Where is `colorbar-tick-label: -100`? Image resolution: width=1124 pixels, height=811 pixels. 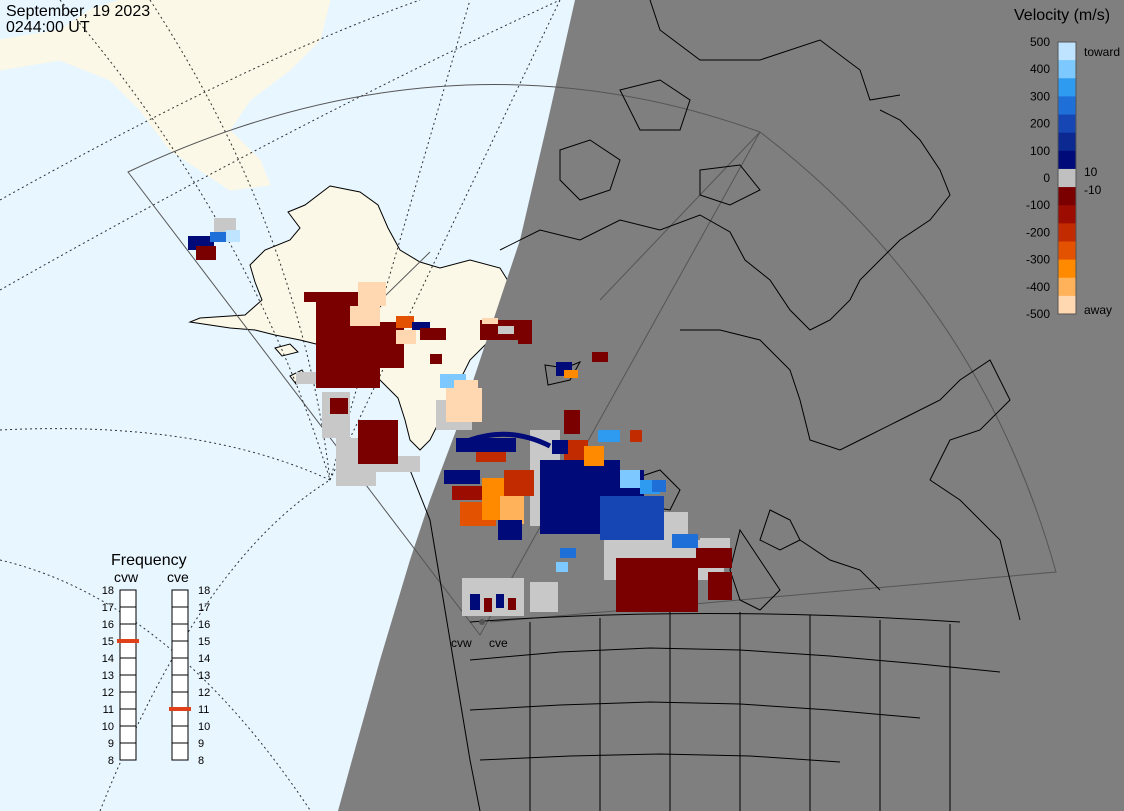 colorbar-tick-label: -100 is located at coordinates (1038, 205).